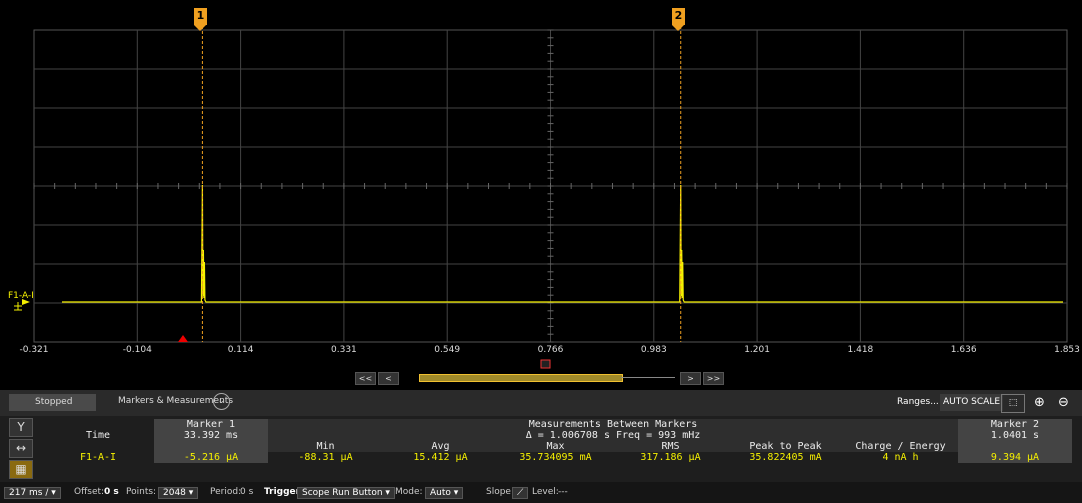  What do you see at coordinates (21, 469) in the screenshot?
I see `grid-icon: ▦` at bounding box center [21, 469].